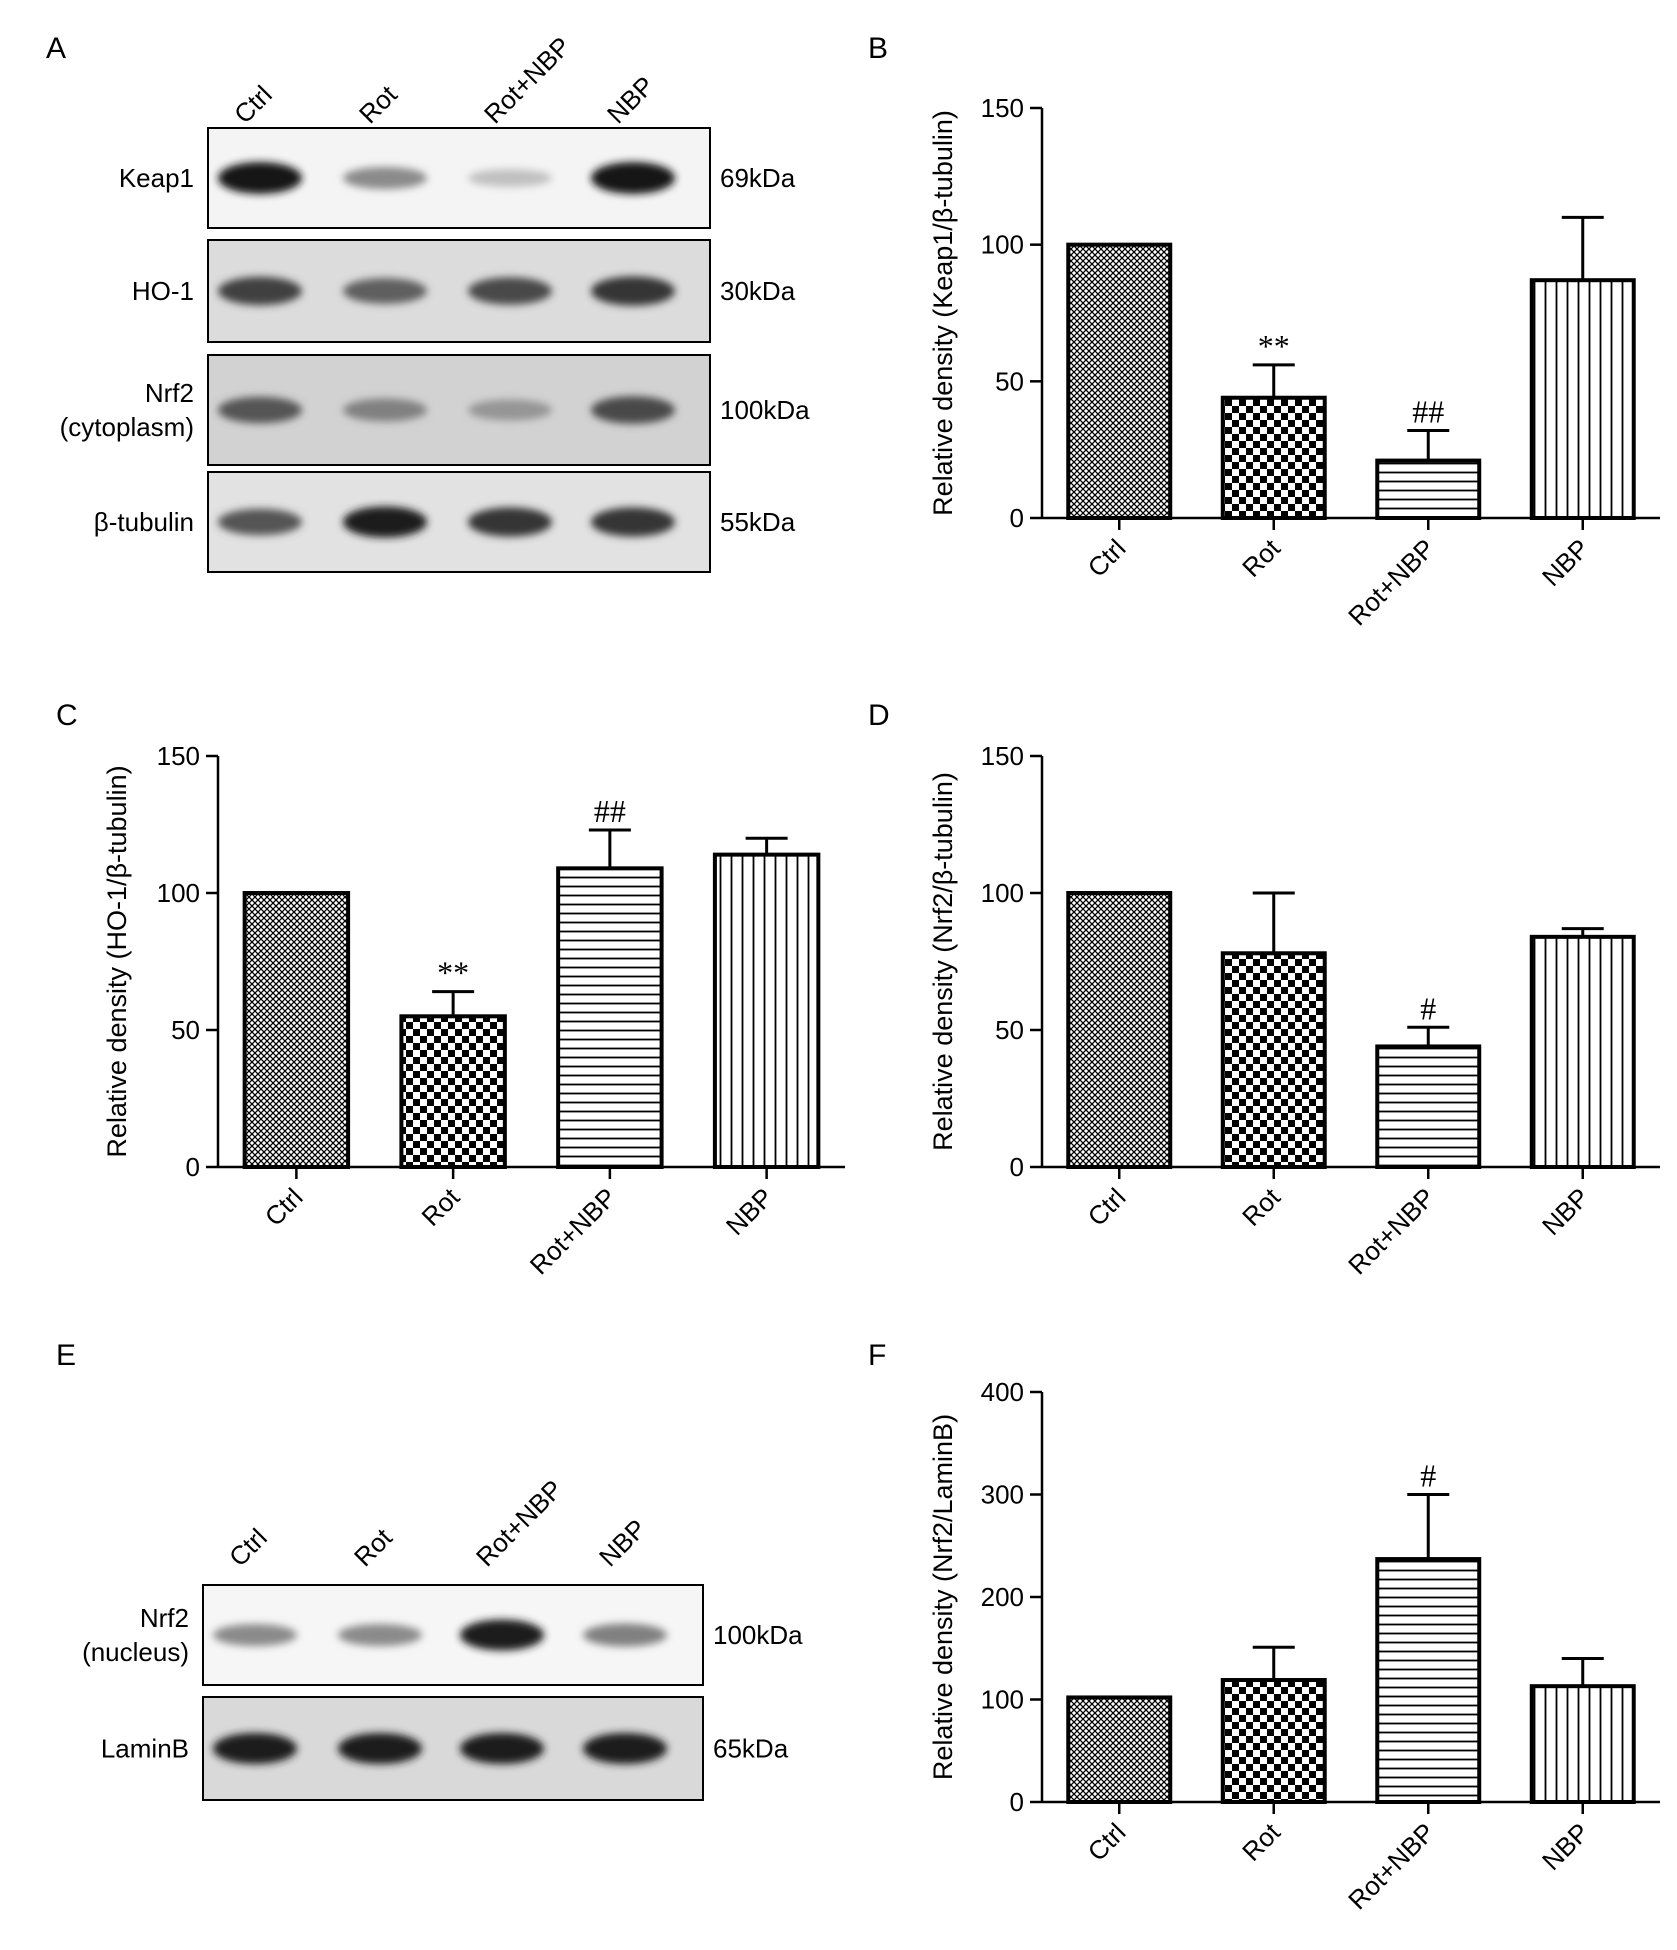  What do you see at coordinates (943, 313) in the screenshot?
I see `y-axis-label: Relative density (Keap1/β-tubulin)` at bounding box center [943, 313].